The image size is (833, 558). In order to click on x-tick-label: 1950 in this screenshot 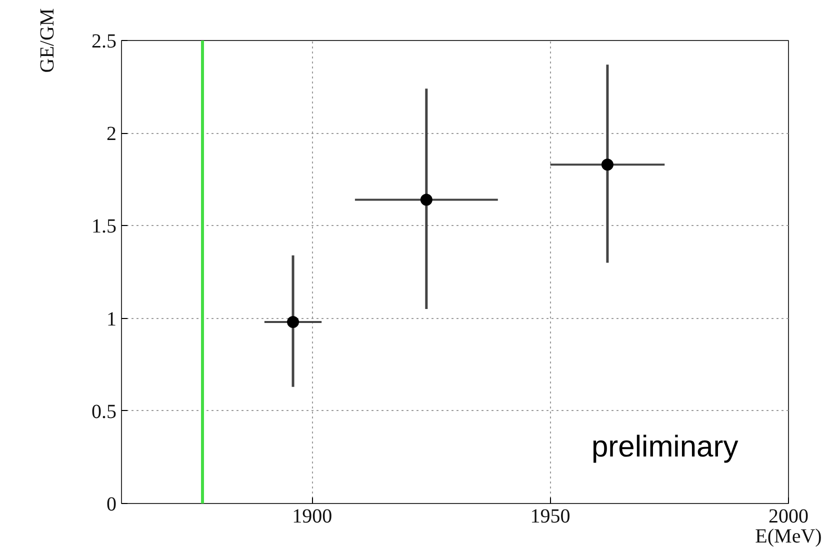, I will do `click(550, 517)`.